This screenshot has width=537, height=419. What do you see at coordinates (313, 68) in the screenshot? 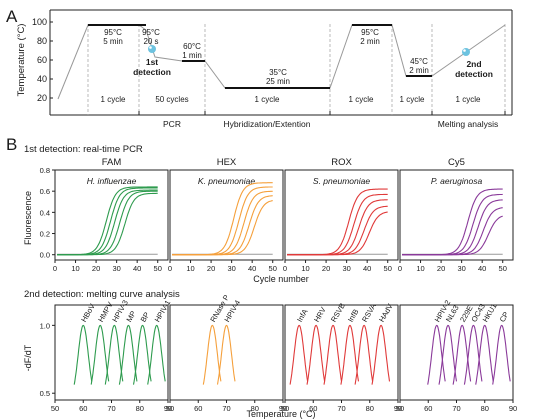
I see `detection-labels: 1st detection 2nd detection` at bounding box center [313, 68].